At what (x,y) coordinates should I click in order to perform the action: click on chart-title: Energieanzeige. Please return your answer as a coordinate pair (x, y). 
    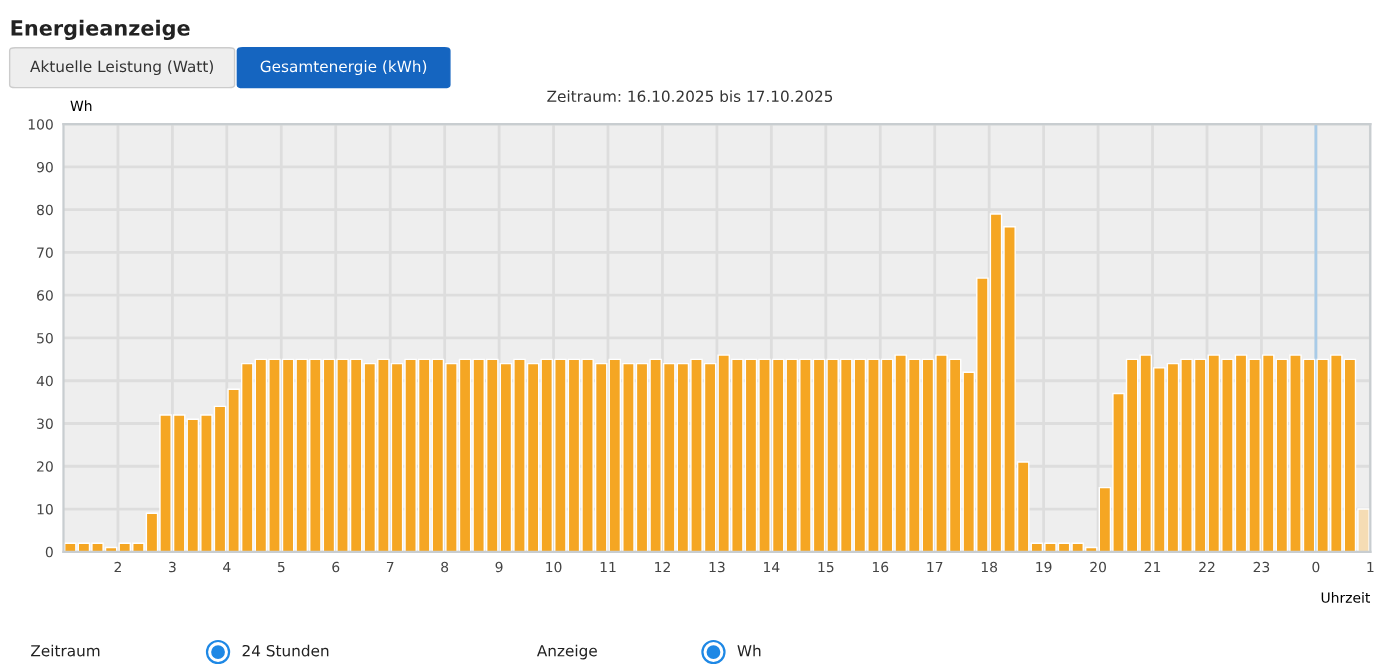
    Looking at the image, I should click on (100, 30).